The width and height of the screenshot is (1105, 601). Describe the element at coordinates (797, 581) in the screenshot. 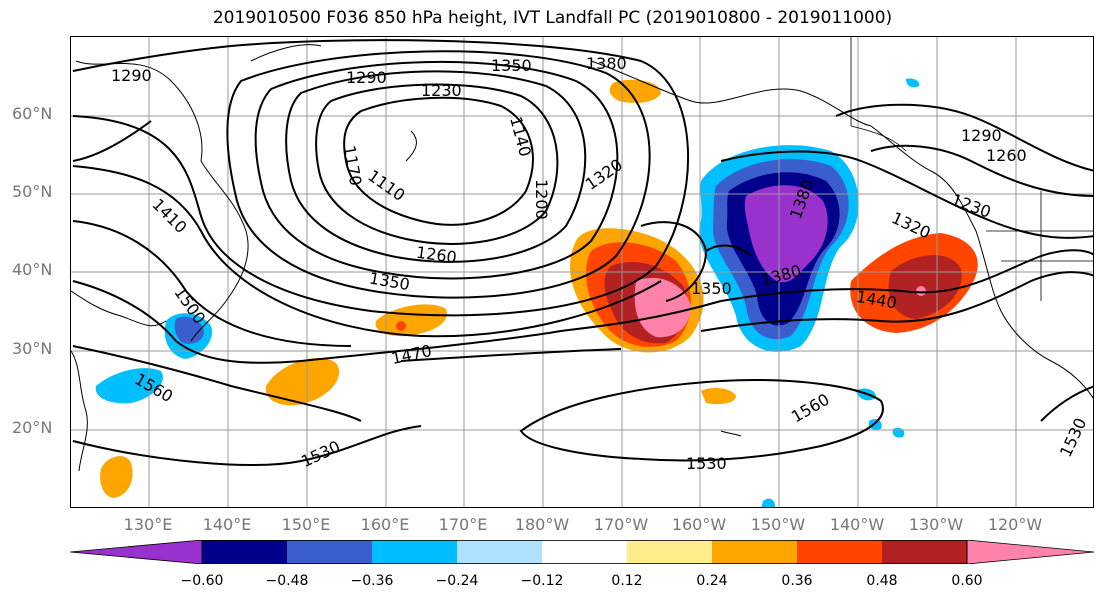

I see `colorbar-tick-label: 0.36` at that location.